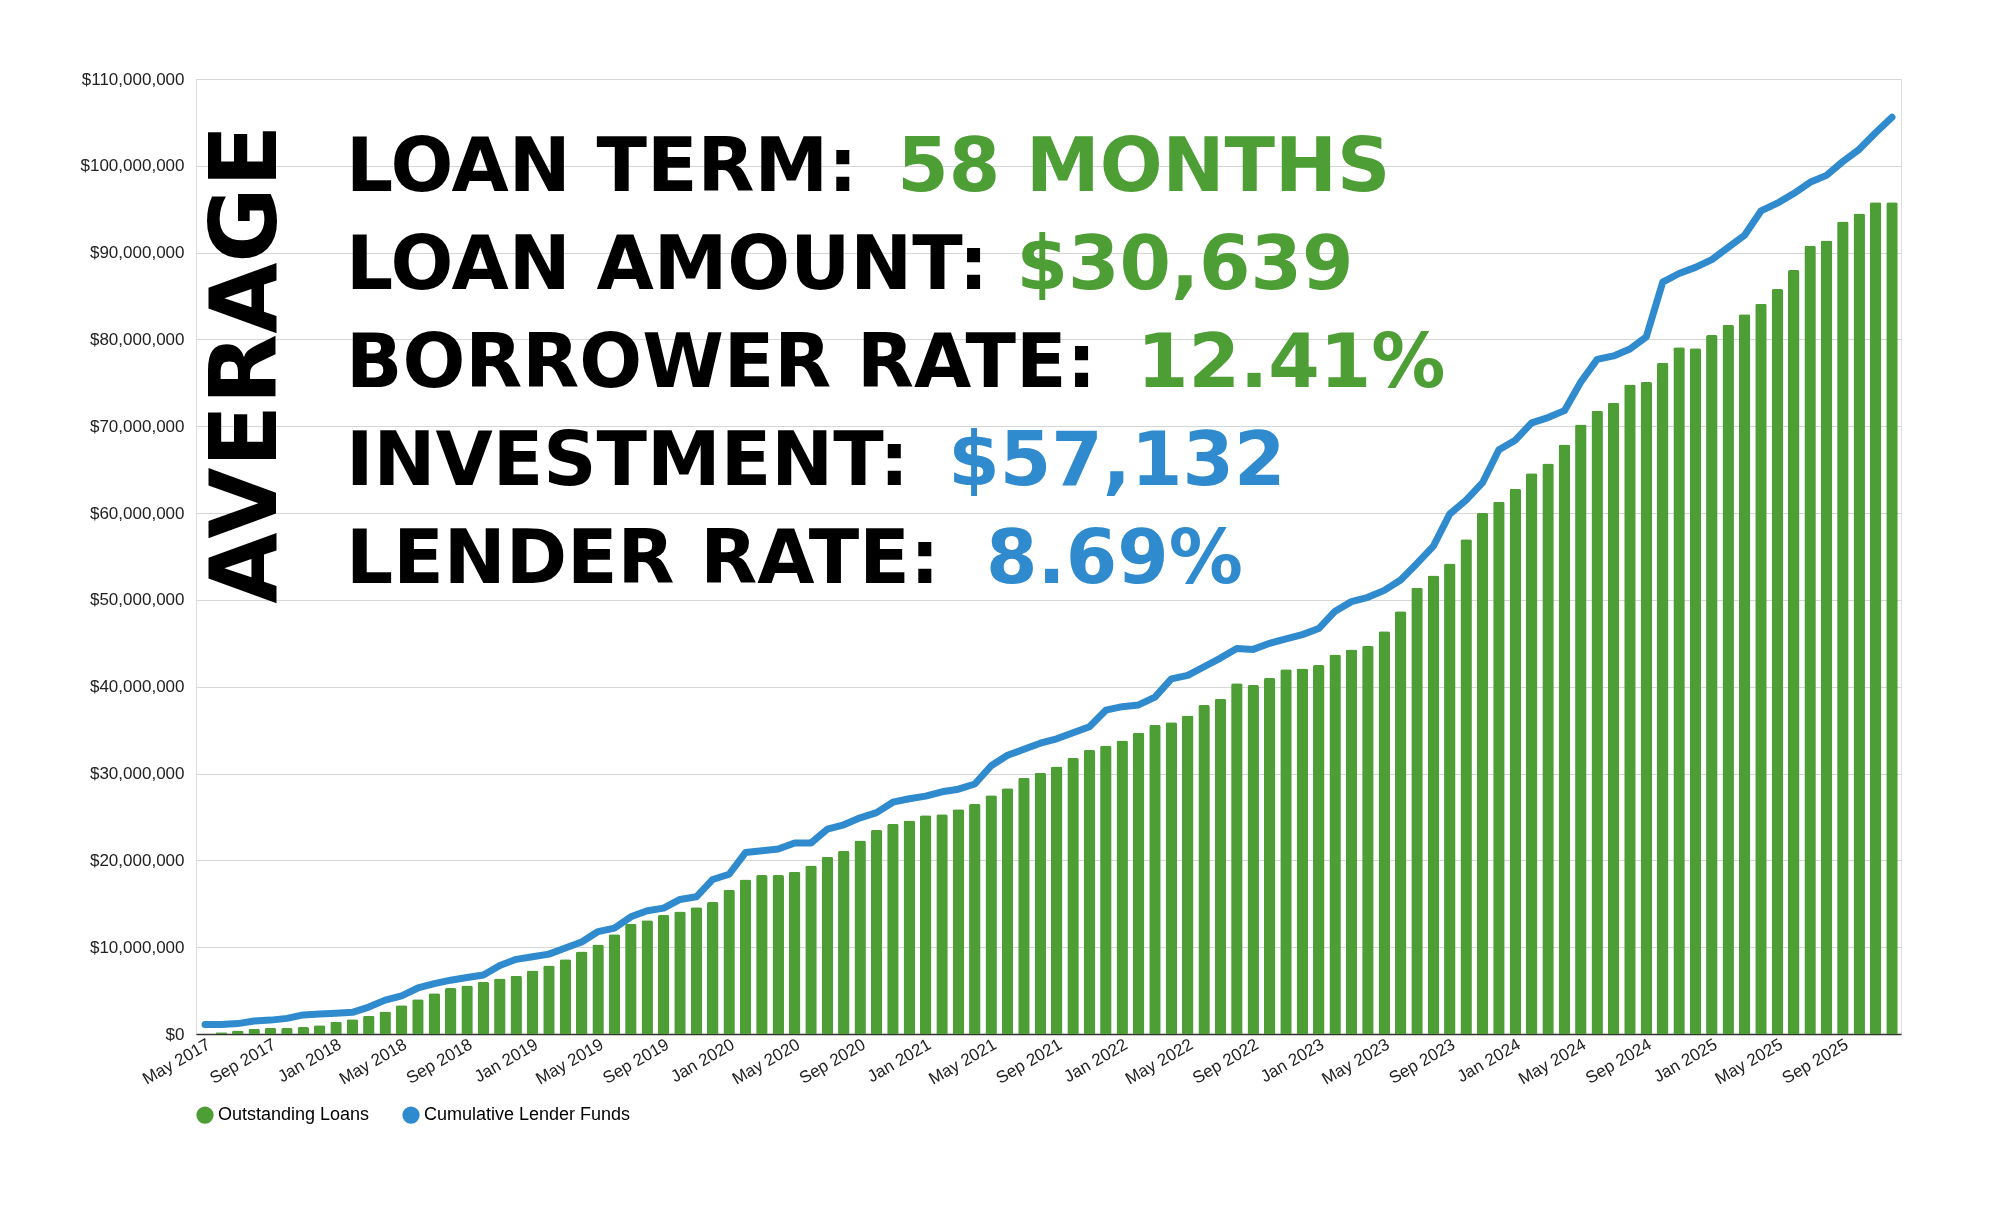  I want to click on y-tick-label: $70,000,000, so click(137, 426).